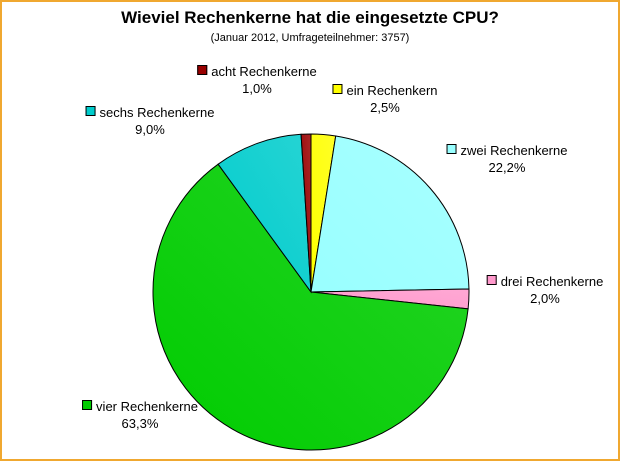 The height and width of the screenshot is (461, 620). Describe the element at coordinates (140, 423) in the screenshot. I see `slice-value-4: 63,3%` at that location.